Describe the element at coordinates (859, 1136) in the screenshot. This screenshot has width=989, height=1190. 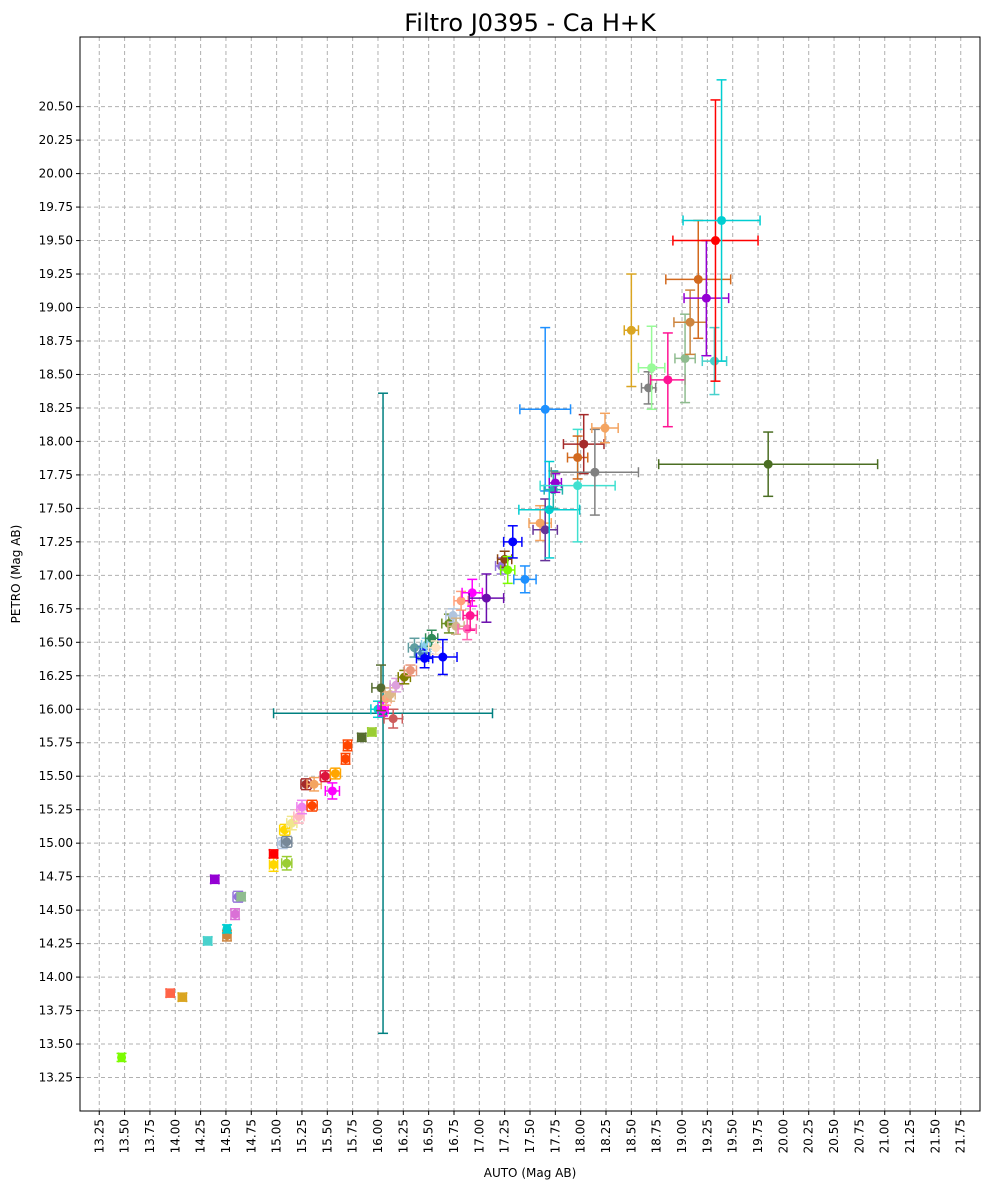
I see `x-tick-label: 20.75` at that location.